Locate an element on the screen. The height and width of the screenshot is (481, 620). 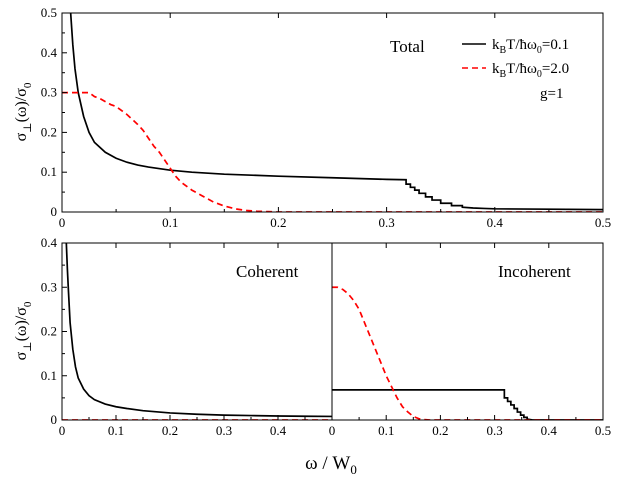
x-tick-label-coherent: 0.3 is located at coordinates (224, 430).